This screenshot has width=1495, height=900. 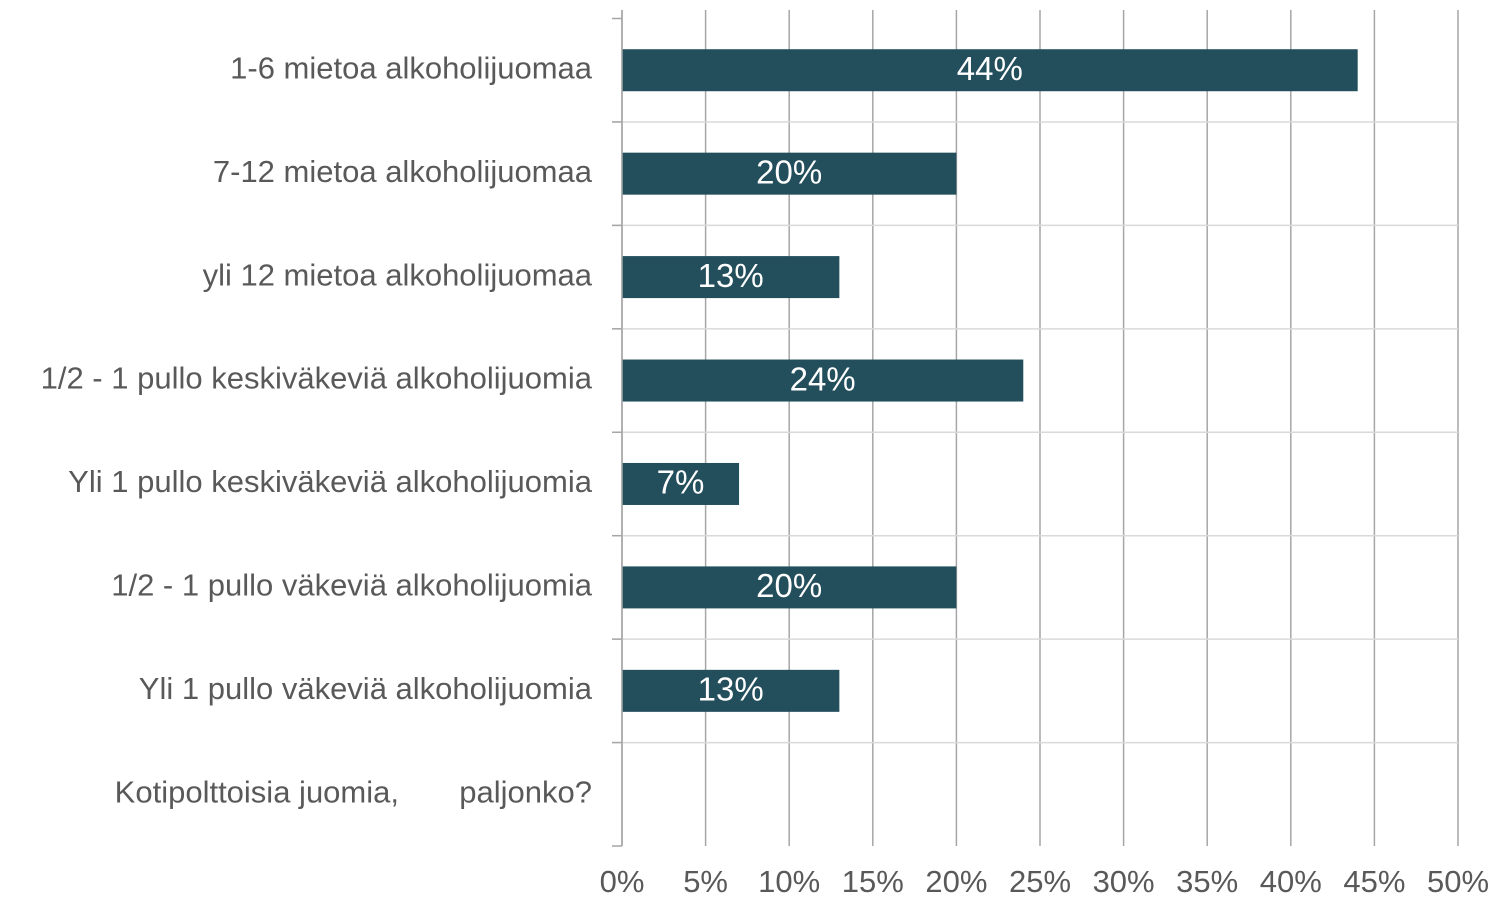 What do you see at coordinates (352, 585) in the screenshot?
I see `y-tick-label: 1/2 - 1 pullo väkeviä alkoholijuomia` at bounding box center [352, 585].